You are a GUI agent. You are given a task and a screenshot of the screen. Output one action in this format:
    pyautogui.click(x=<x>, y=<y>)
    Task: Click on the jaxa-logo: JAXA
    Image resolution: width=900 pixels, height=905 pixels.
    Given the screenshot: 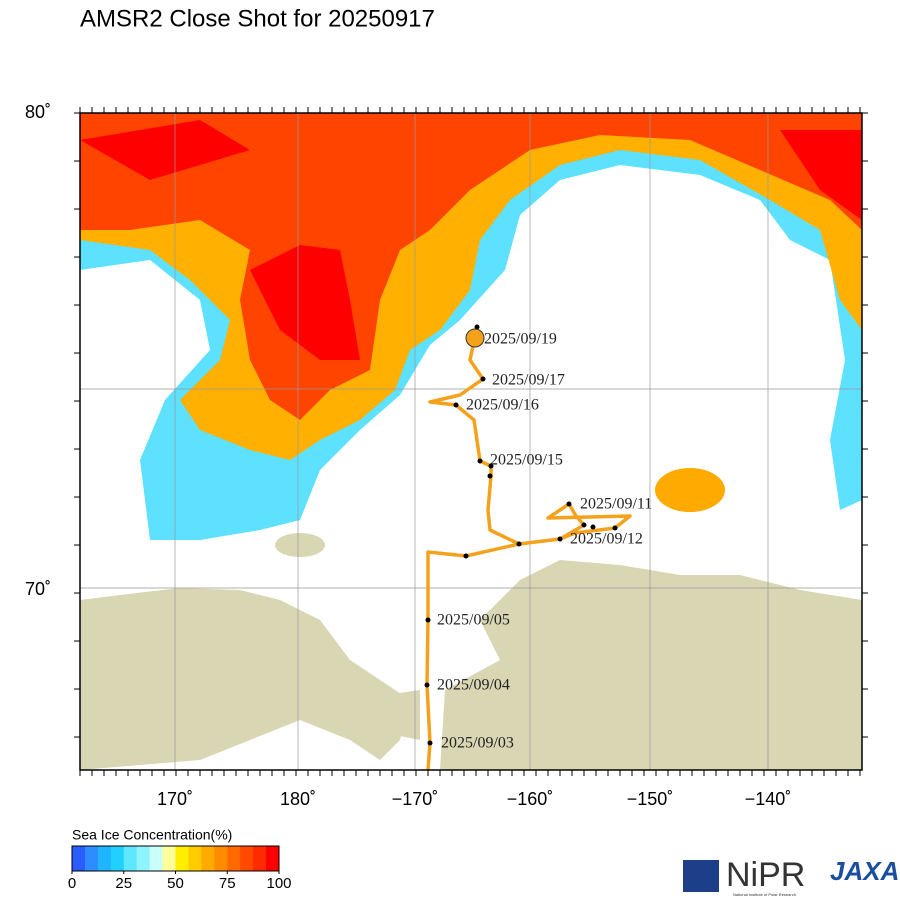 What is the action you would take?
    pyautogui.click(x=864, y=871)
    